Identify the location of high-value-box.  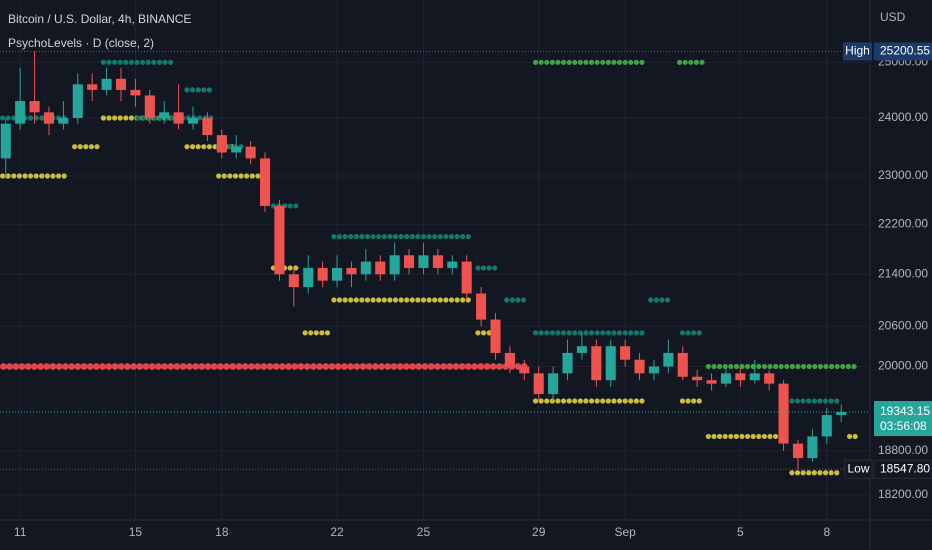
(903, 51).